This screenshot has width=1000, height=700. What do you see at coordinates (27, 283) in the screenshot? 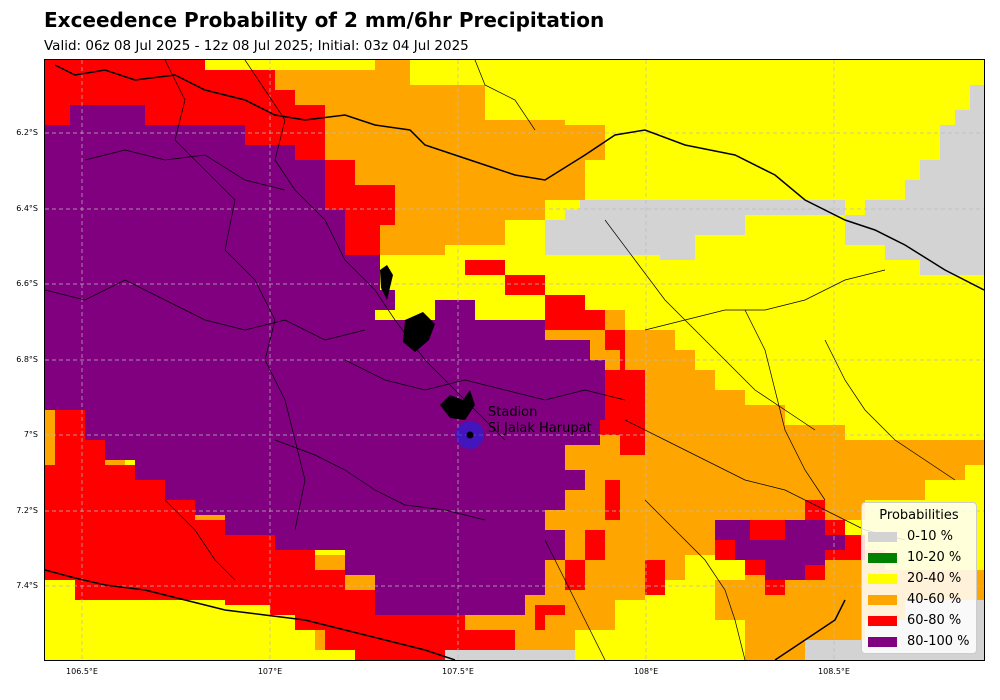
I see `lat-tick-label: 6.6°S` at bounding box center [27, 283].